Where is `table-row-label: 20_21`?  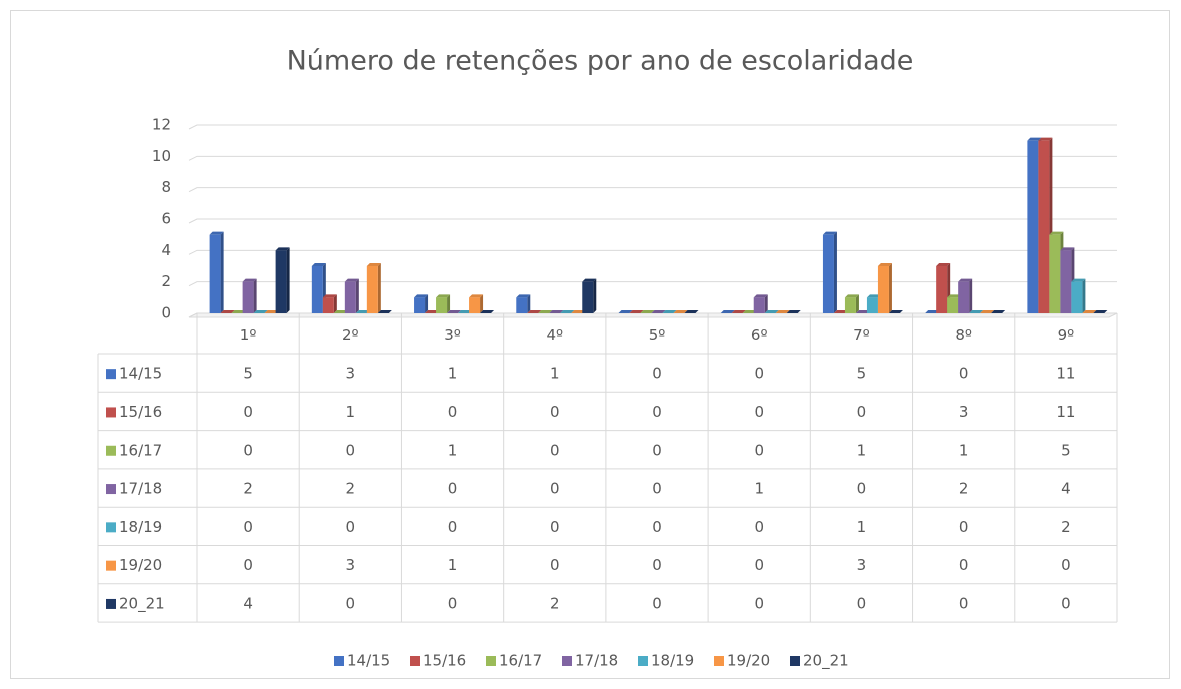
table-row-label: 20_21 is located at coordinates (142, 603).